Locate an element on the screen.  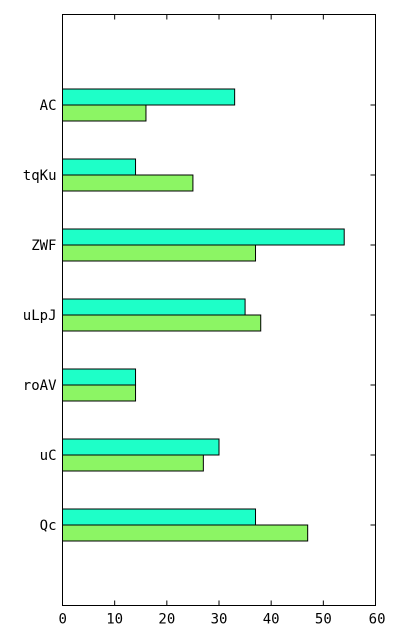
y-tick-label: ZWF is located at coordinates (43, 246).